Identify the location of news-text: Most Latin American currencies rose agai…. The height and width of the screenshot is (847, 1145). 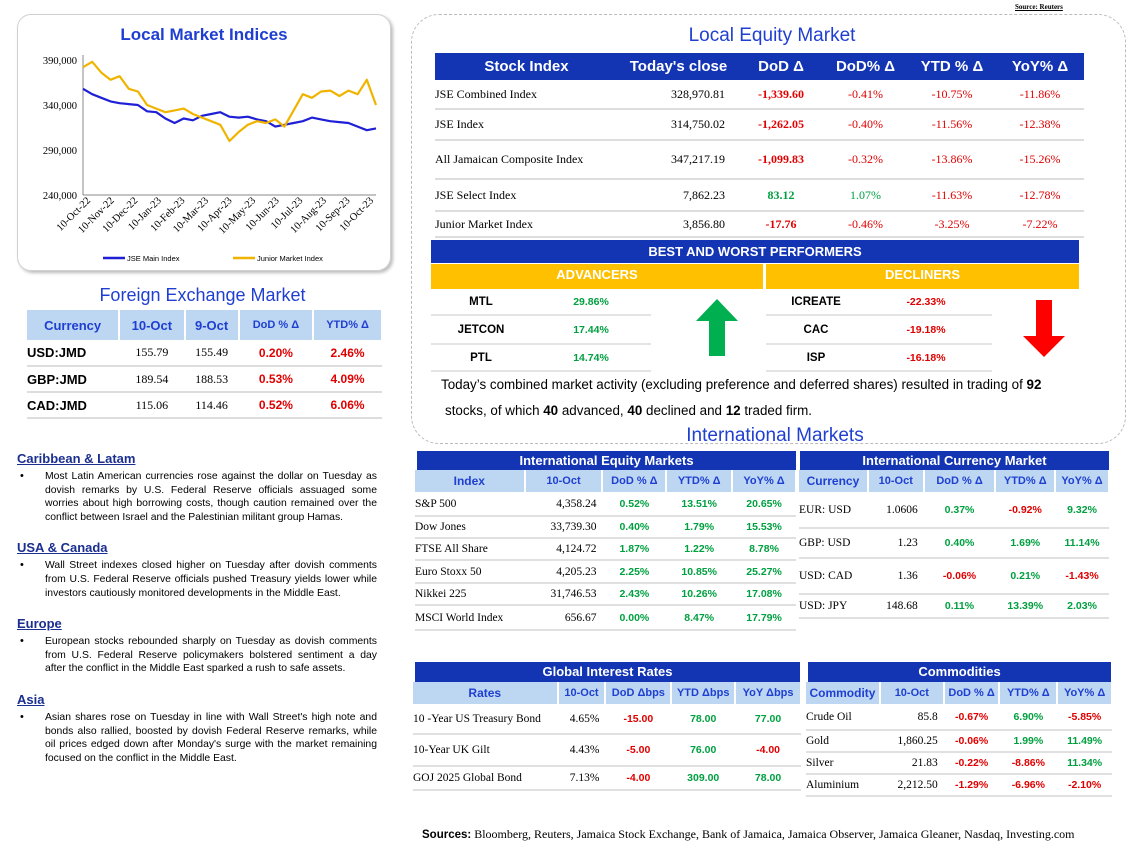
(197, 497).